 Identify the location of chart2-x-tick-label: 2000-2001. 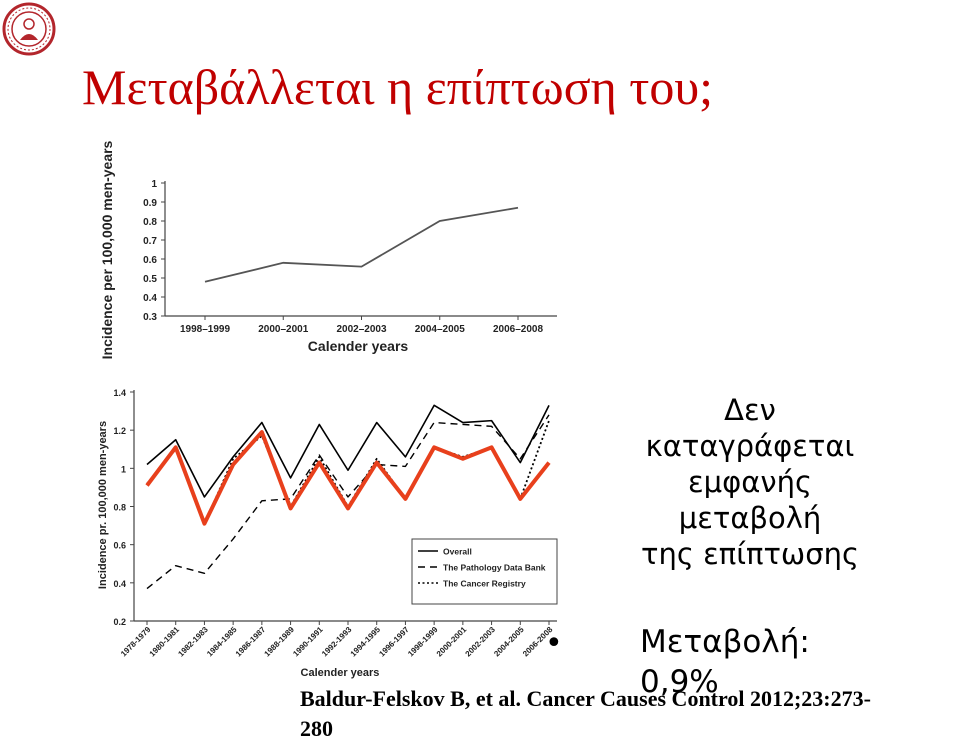
(452, 642).